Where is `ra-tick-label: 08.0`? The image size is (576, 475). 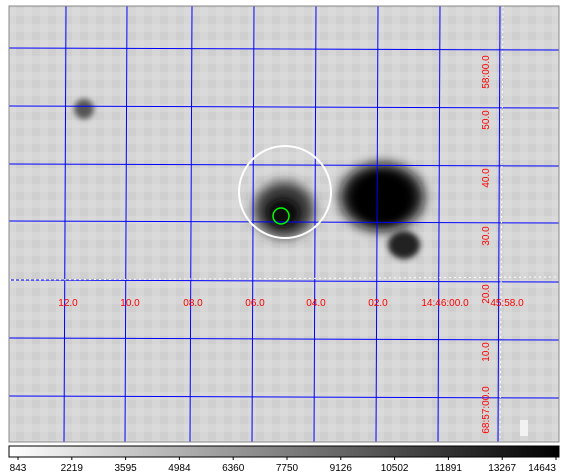
ra-tick-label: 08.0 is located at coordinates (193, 303).